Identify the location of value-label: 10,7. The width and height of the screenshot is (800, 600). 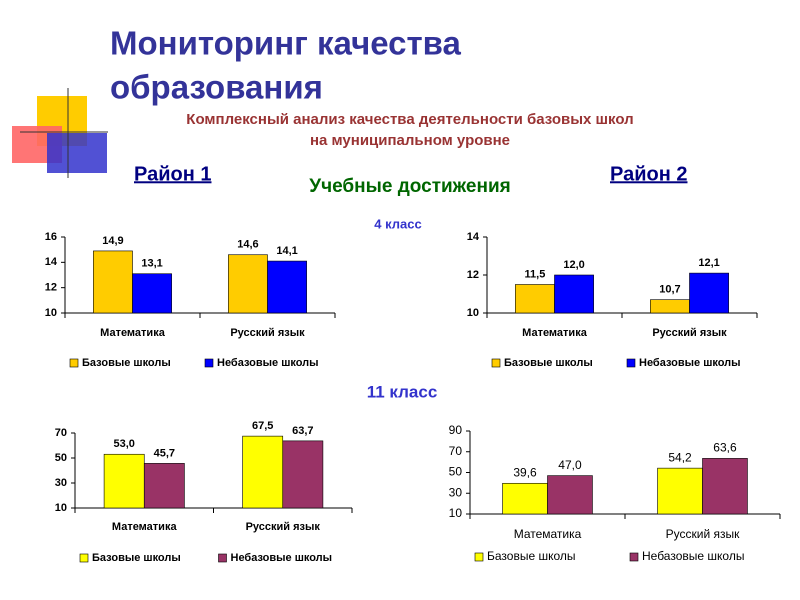
(669, 290).